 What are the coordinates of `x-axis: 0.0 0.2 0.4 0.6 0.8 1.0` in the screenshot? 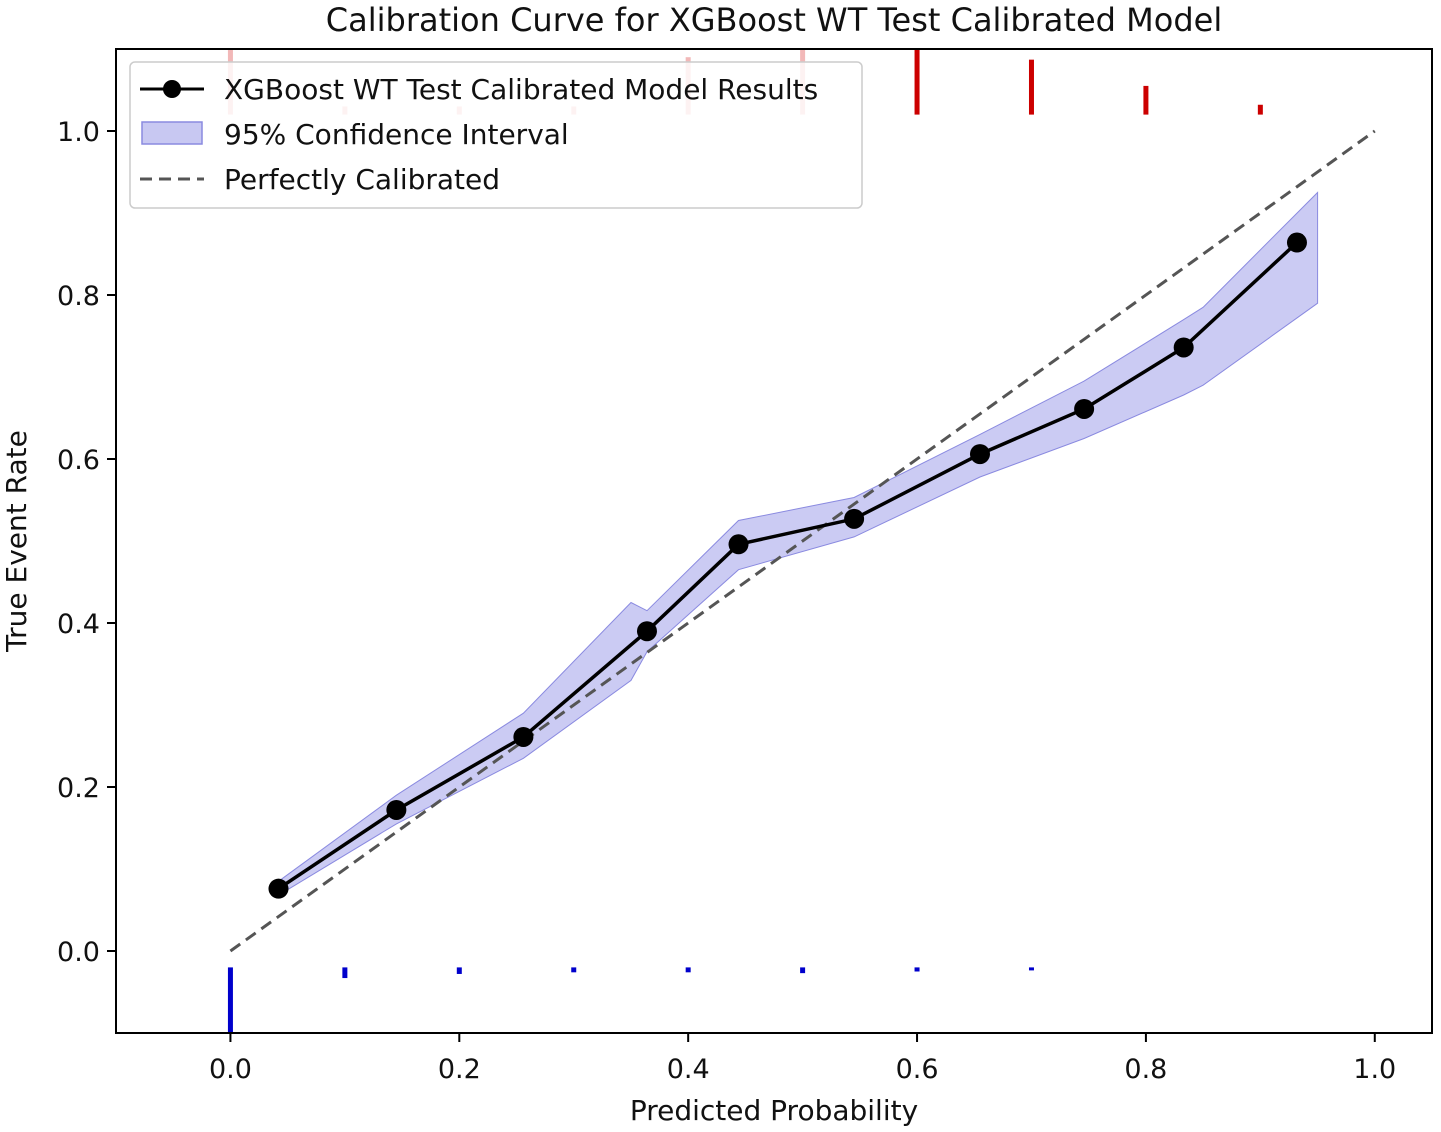 It's located at (802, 1059).